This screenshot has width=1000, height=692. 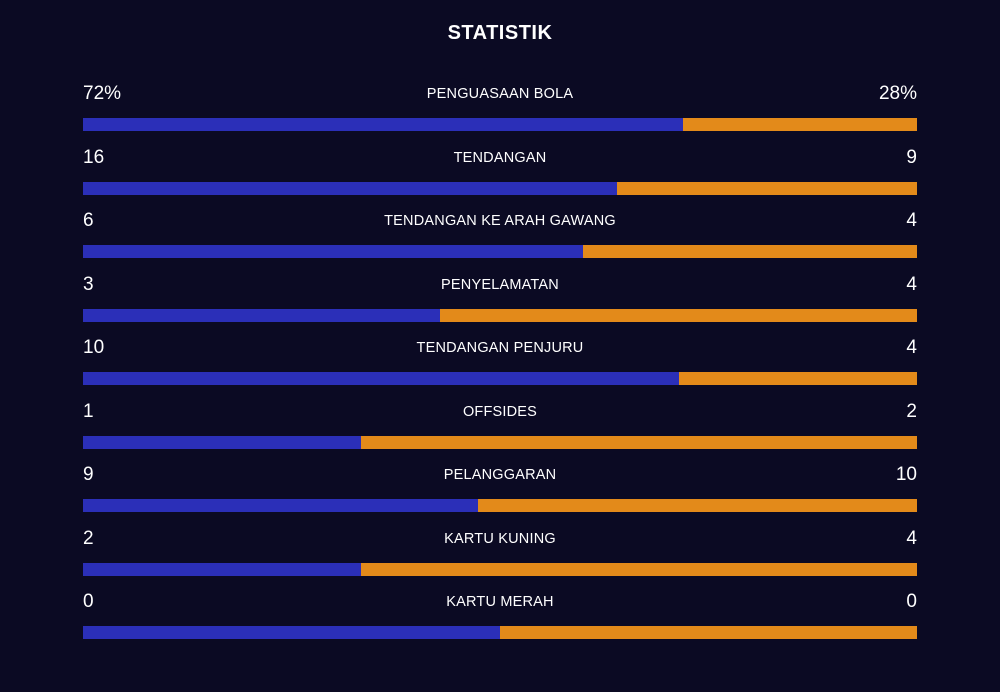 I want to click on stat-row: 3 PENYELAMATAN 4, so click(x=500, y=303).